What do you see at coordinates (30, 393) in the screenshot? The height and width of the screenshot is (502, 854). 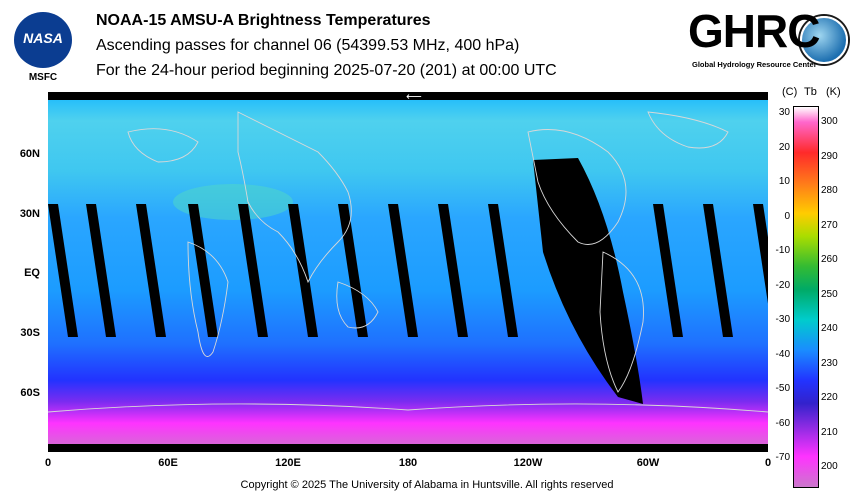 I see `lat-label-60s: 60S` at bounding box center [30, 393].